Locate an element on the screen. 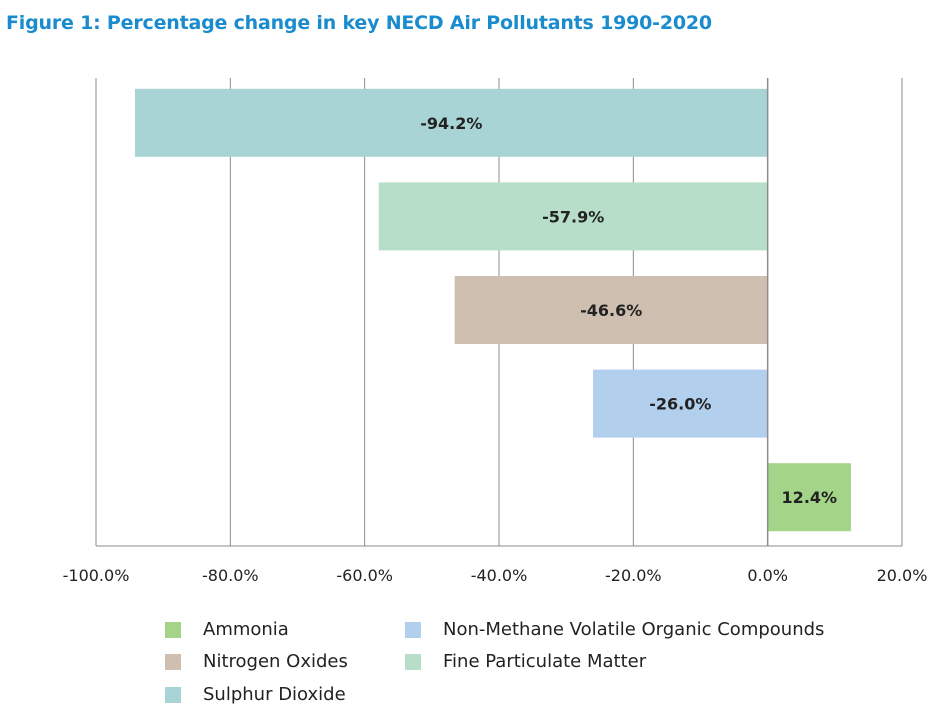  bar-nitrogen-oxides is located at coordinates (611, 310).